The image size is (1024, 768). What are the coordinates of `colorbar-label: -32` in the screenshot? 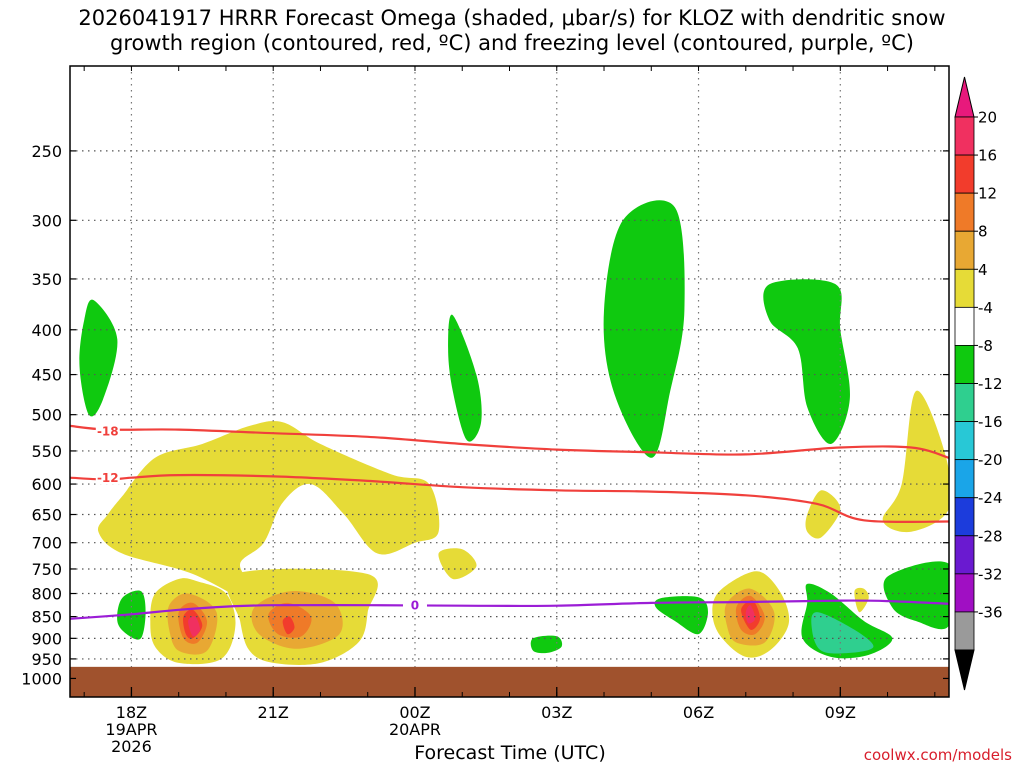 It's located at (990, 574).